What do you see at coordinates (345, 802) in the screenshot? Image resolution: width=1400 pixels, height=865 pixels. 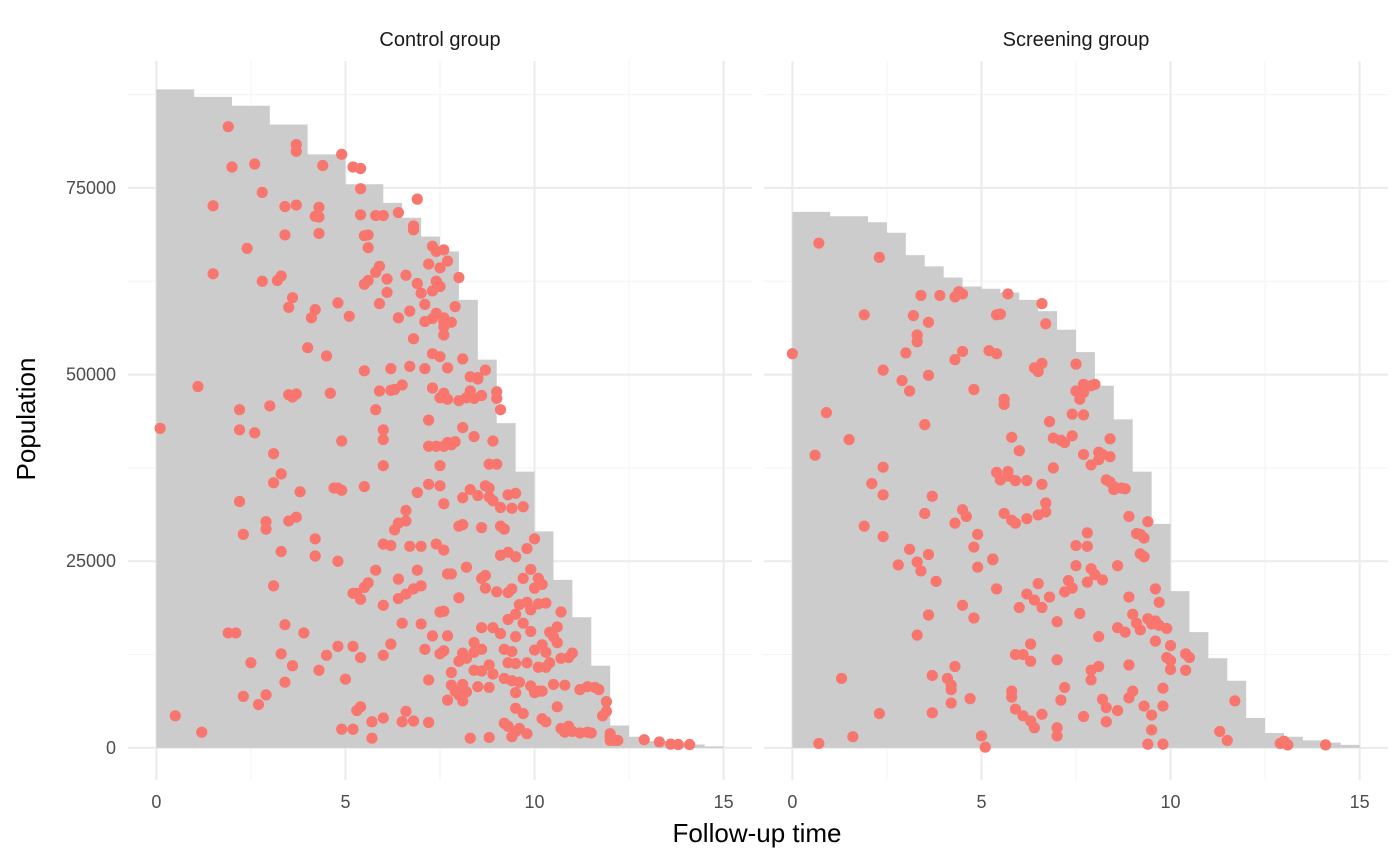 I see `x-tick-label: 5` at bounding box center [345, 802].